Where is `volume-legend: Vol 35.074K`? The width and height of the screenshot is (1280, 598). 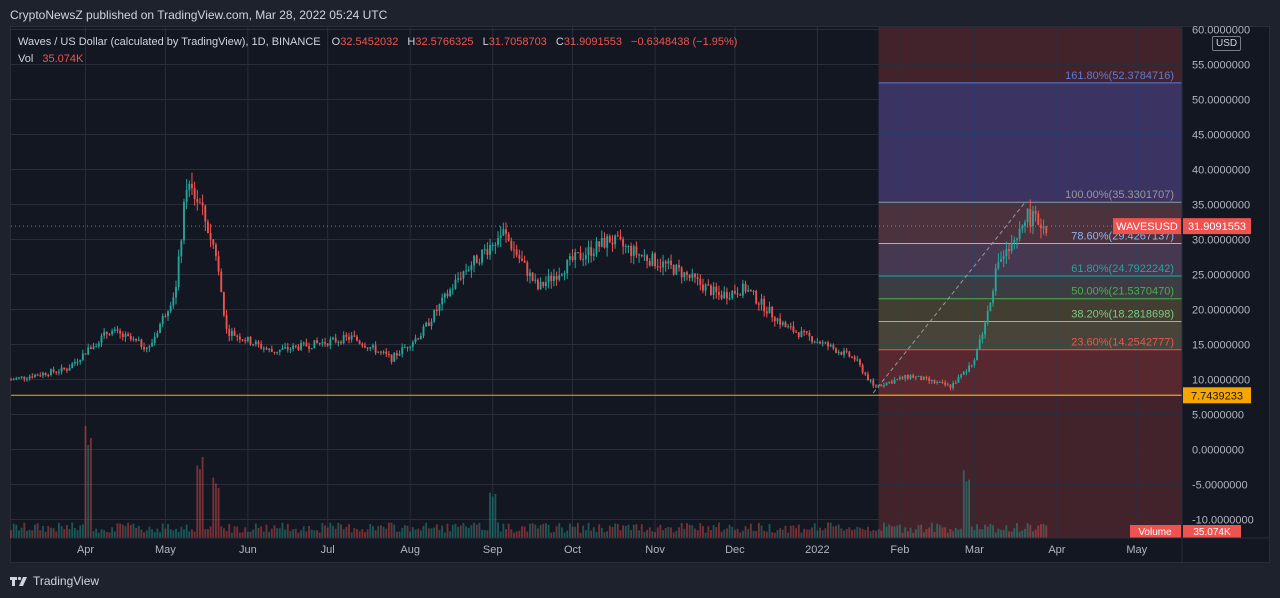 volume-legend: Vol 35.074K is located at coordinates (50, 59).